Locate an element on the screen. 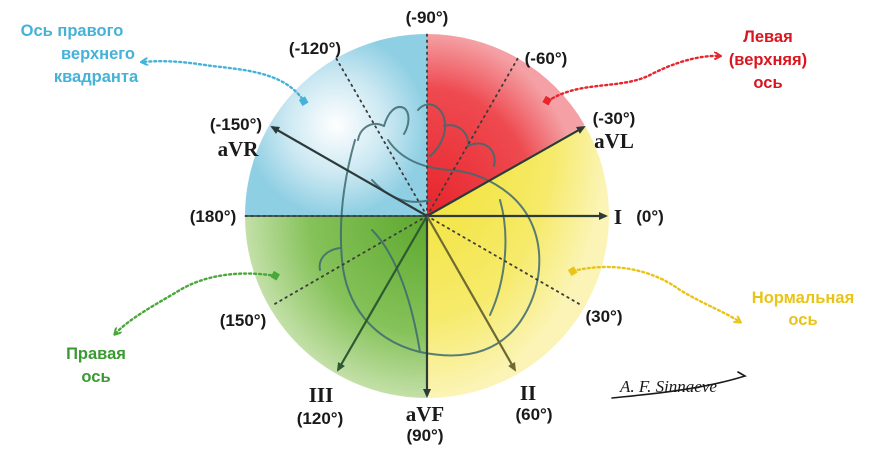  quadrant-title-right-line1: Правая is located at coordinates (96, 354).